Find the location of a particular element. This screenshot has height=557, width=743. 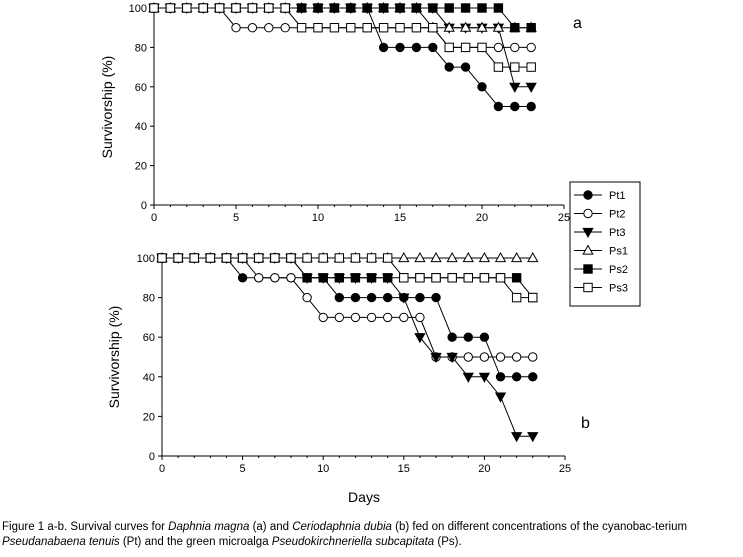

panel-a-series-line-ps3 is located at coordinates (343, 37).